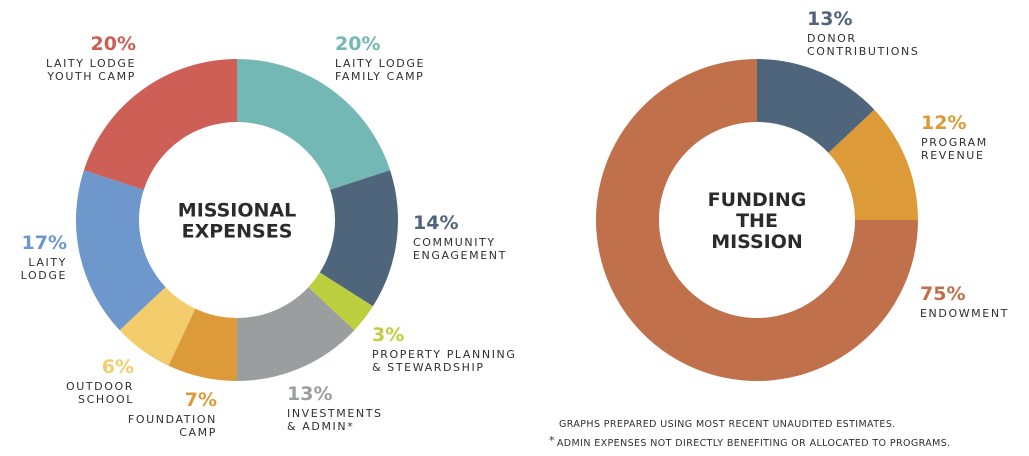 The width and height of the screenshot is (1029, 456). I want to click on category-label-community-engagement-line-2: ENGAGEMENT, so click(460, 255).